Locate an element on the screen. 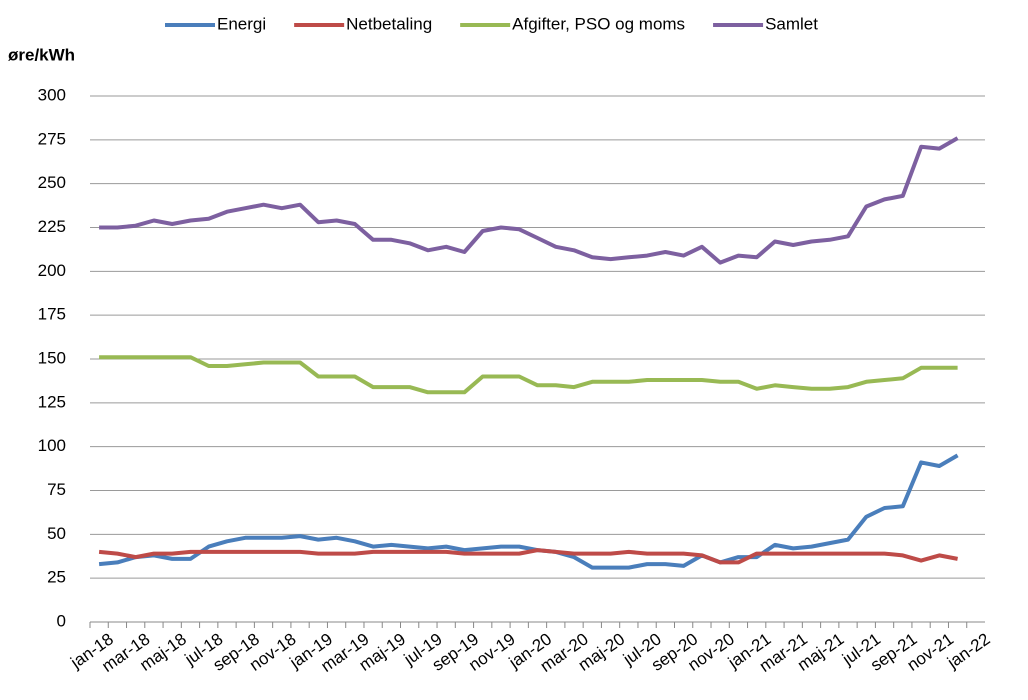  y-tick-label: 100 is located at coordinates (52, 445).